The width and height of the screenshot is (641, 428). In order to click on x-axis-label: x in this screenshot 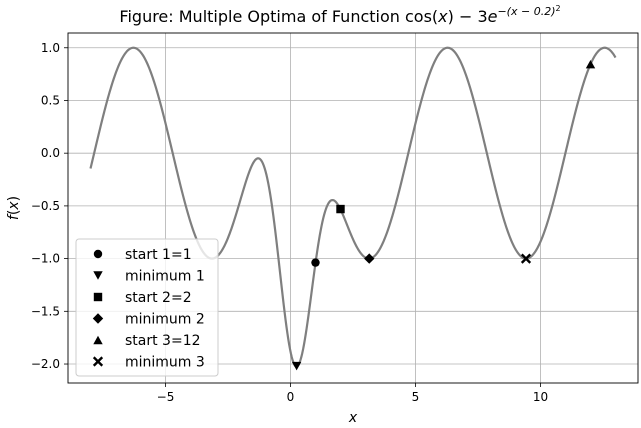, I will do `click(353, 418)`.